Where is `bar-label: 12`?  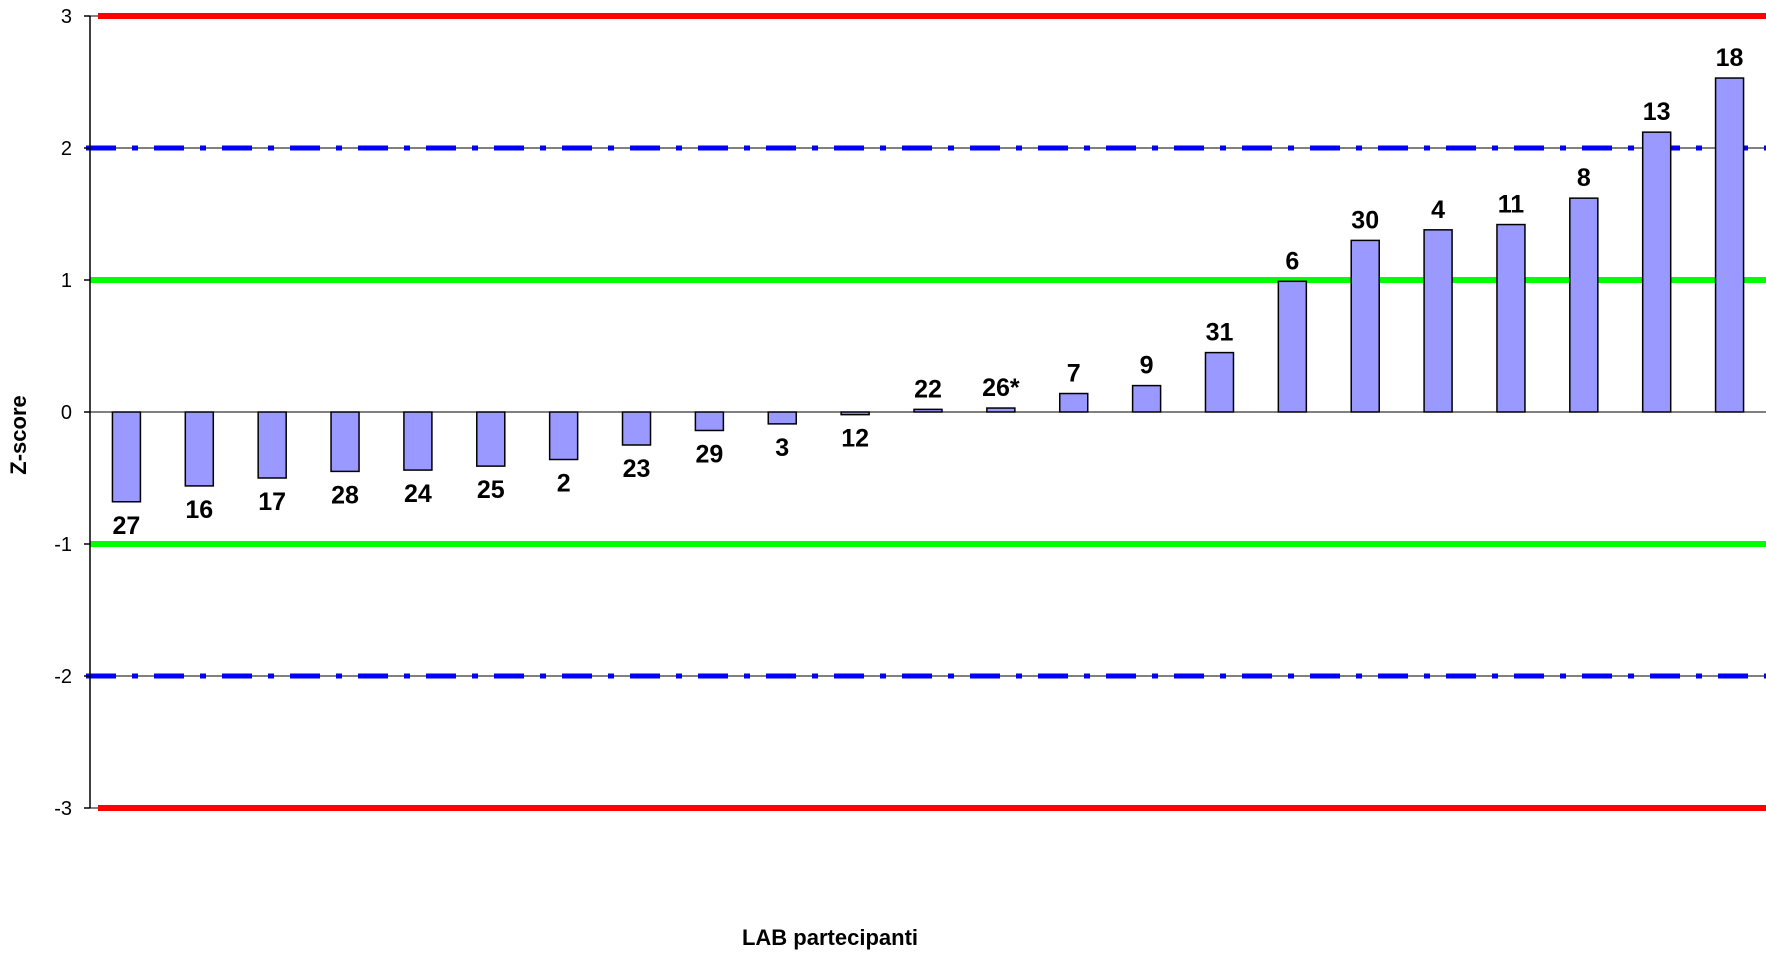 bar-label: 12 is located at coordinates (855, 439).